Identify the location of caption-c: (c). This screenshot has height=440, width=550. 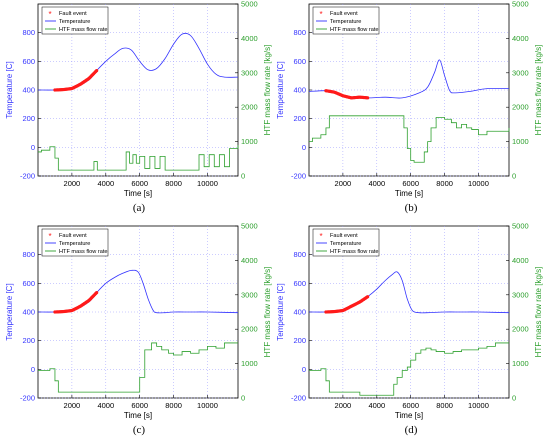
(139, 430).